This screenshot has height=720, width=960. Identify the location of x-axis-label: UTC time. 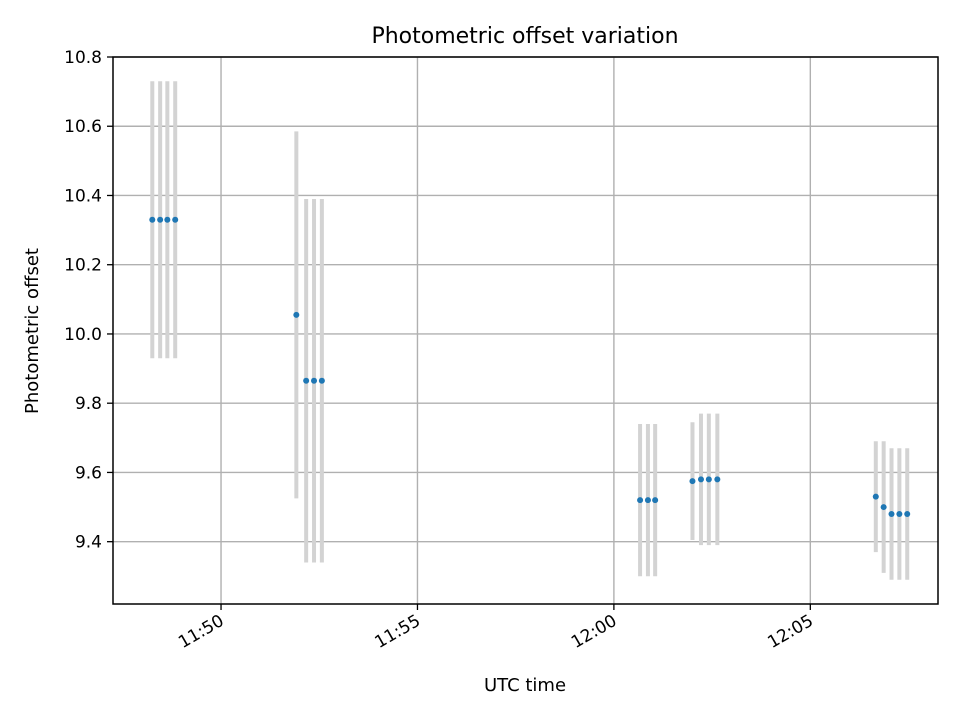
(525, 685).